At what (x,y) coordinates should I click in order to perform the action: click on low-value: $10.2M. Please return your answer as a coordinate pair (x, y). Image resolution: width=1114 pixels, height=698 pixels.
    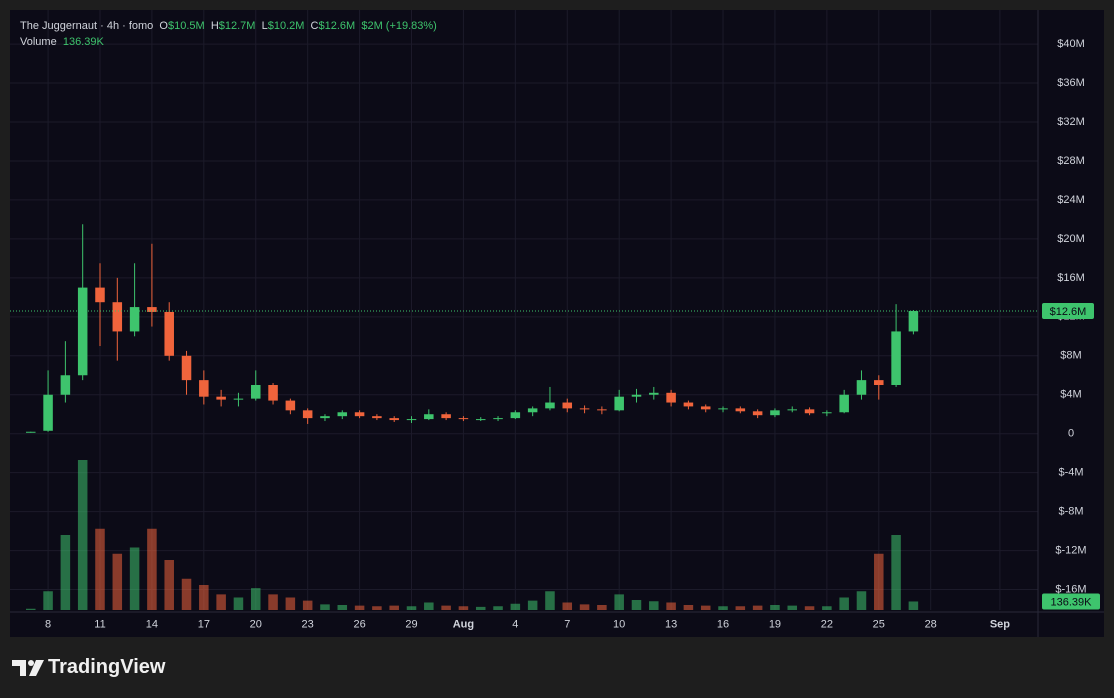
    Looking at the image, I should click on (286, 26).